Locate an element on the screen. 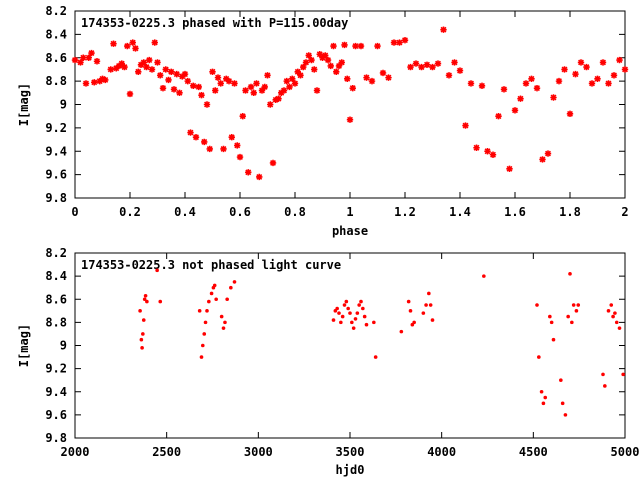  y-tick-label: 8.2 is located at coordinates (56, 11).